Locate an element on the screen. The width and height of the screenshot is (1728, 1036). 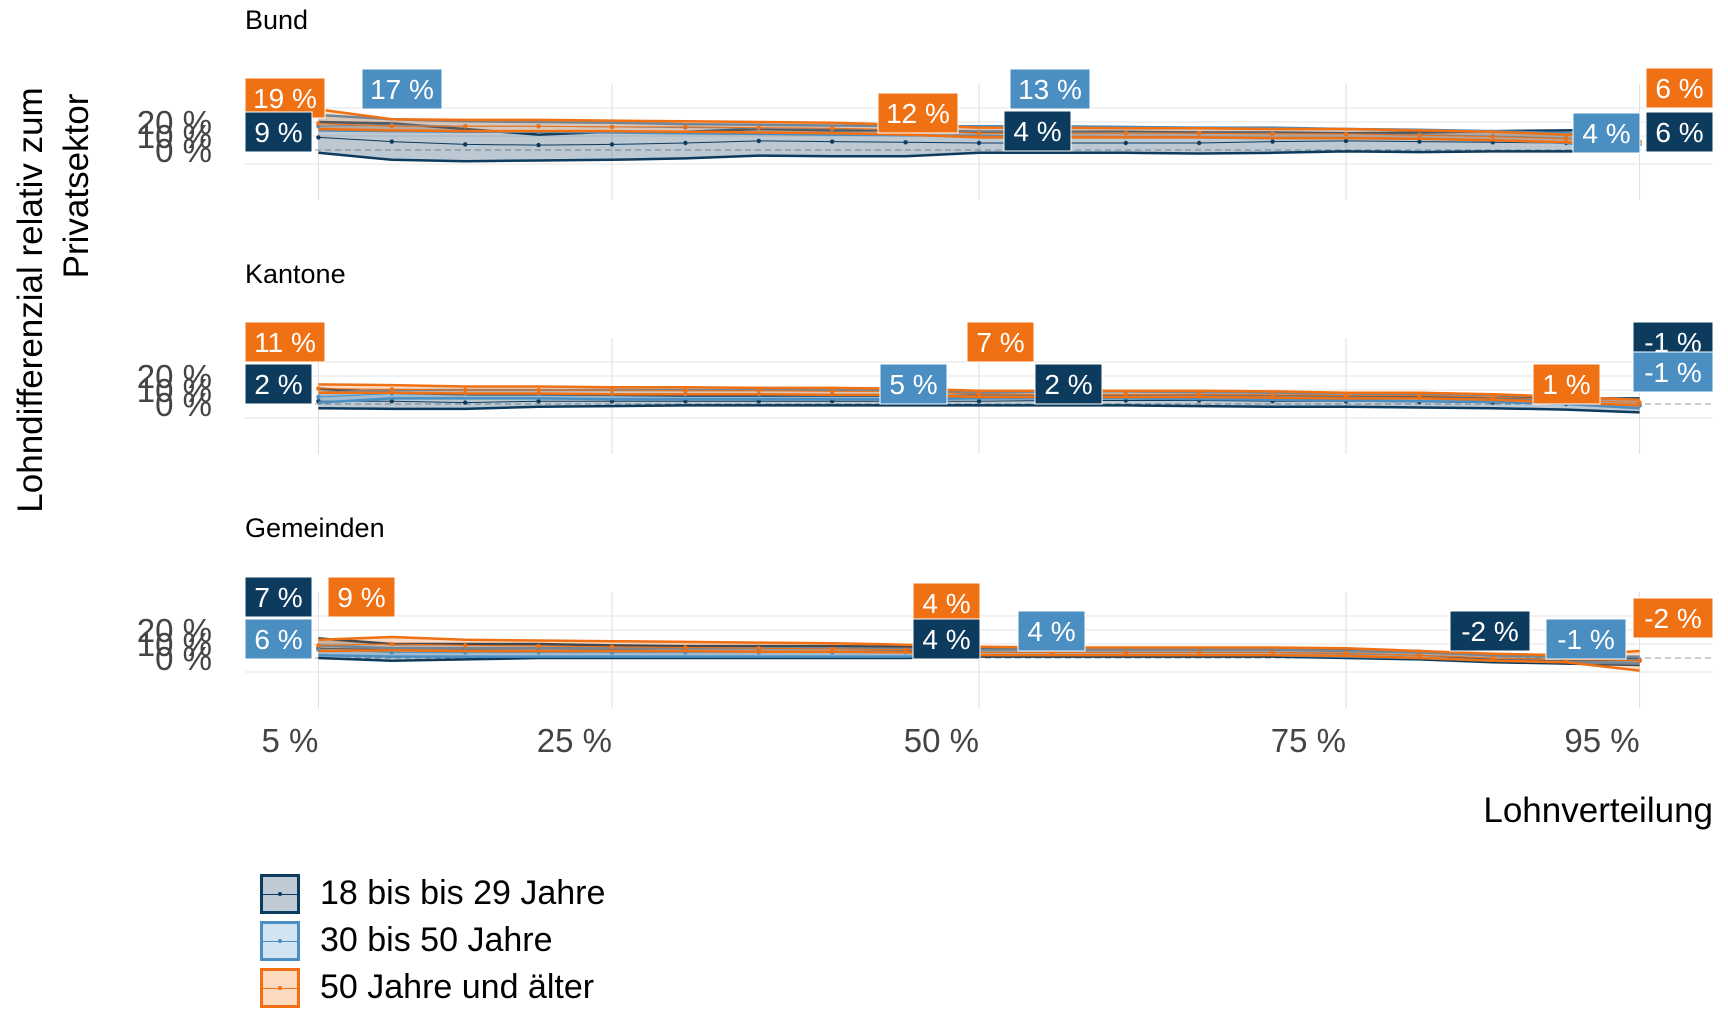
legend-item-30-50: 30 bis 50 Jahre is located at coordinates (432, 940).